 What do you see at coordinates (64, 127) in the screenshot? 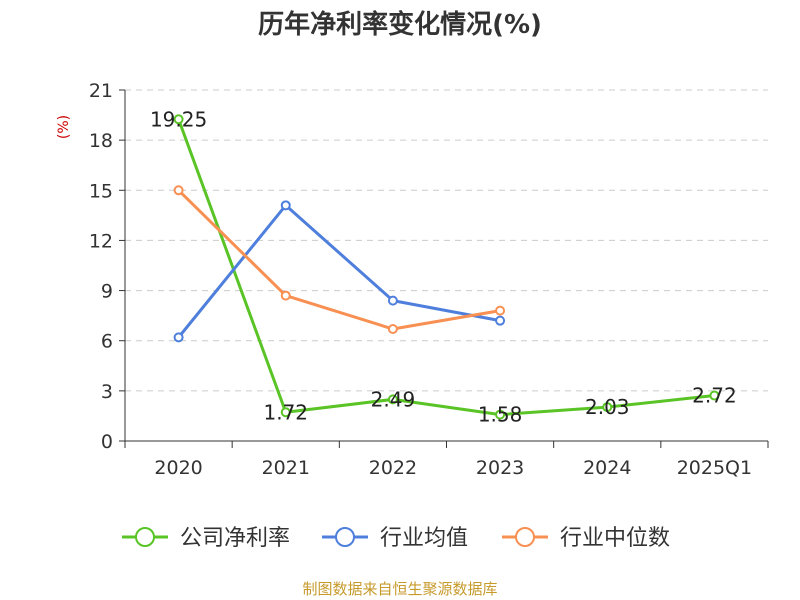
I see `y-axis-label: (%)` at bounding box center [64, 127].